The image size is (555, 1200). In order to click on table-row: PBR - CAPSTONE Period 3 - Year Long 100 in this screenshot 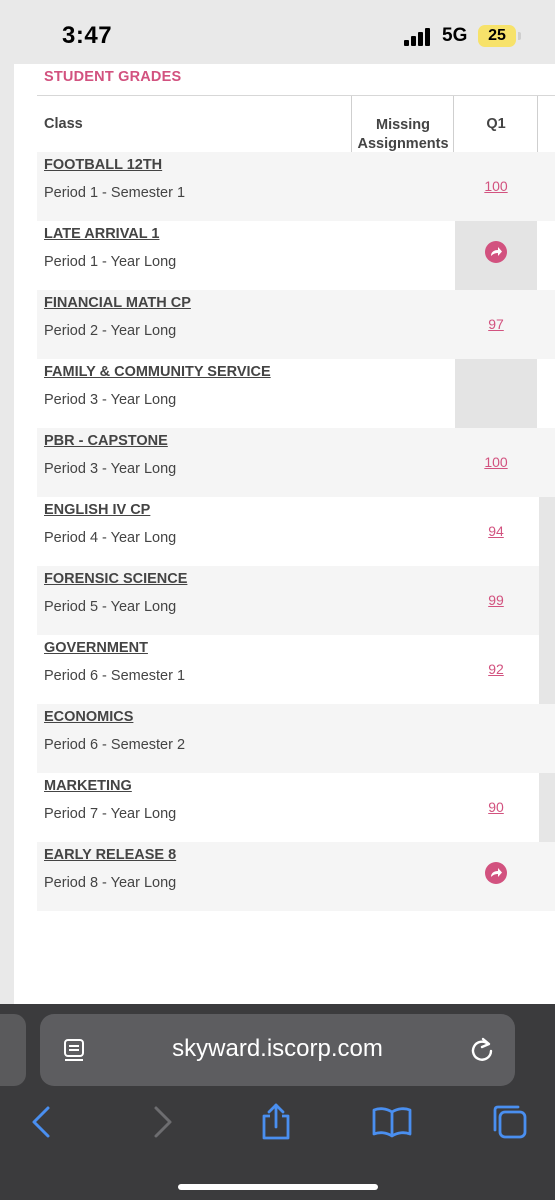, I will do `click(296, 462)`.